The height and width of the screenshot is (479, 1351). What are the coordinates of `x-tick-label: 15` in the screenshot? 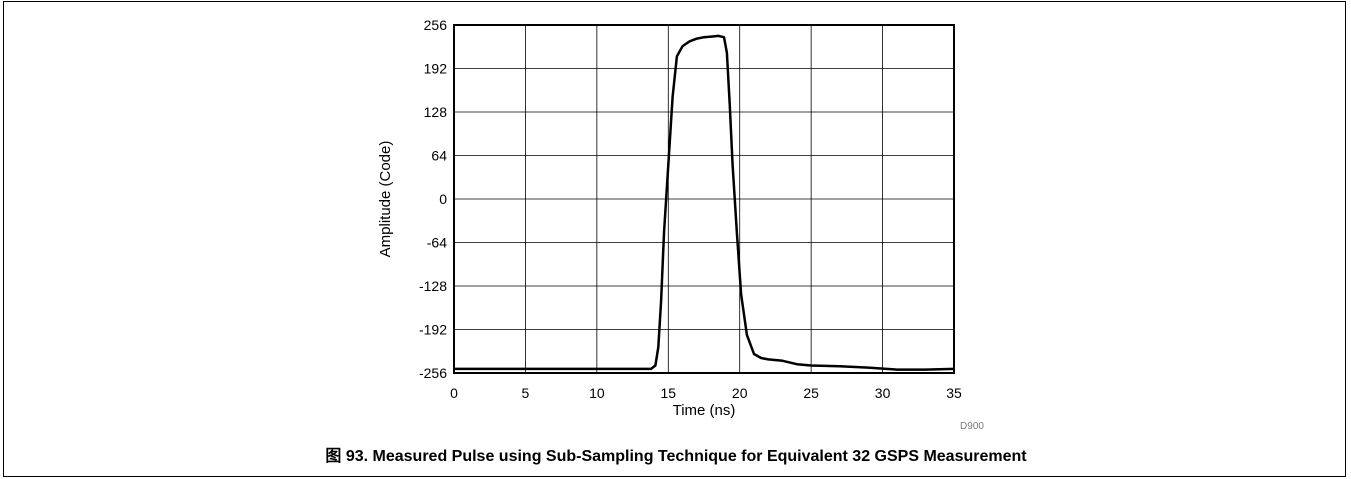 It's located at (668, 393).